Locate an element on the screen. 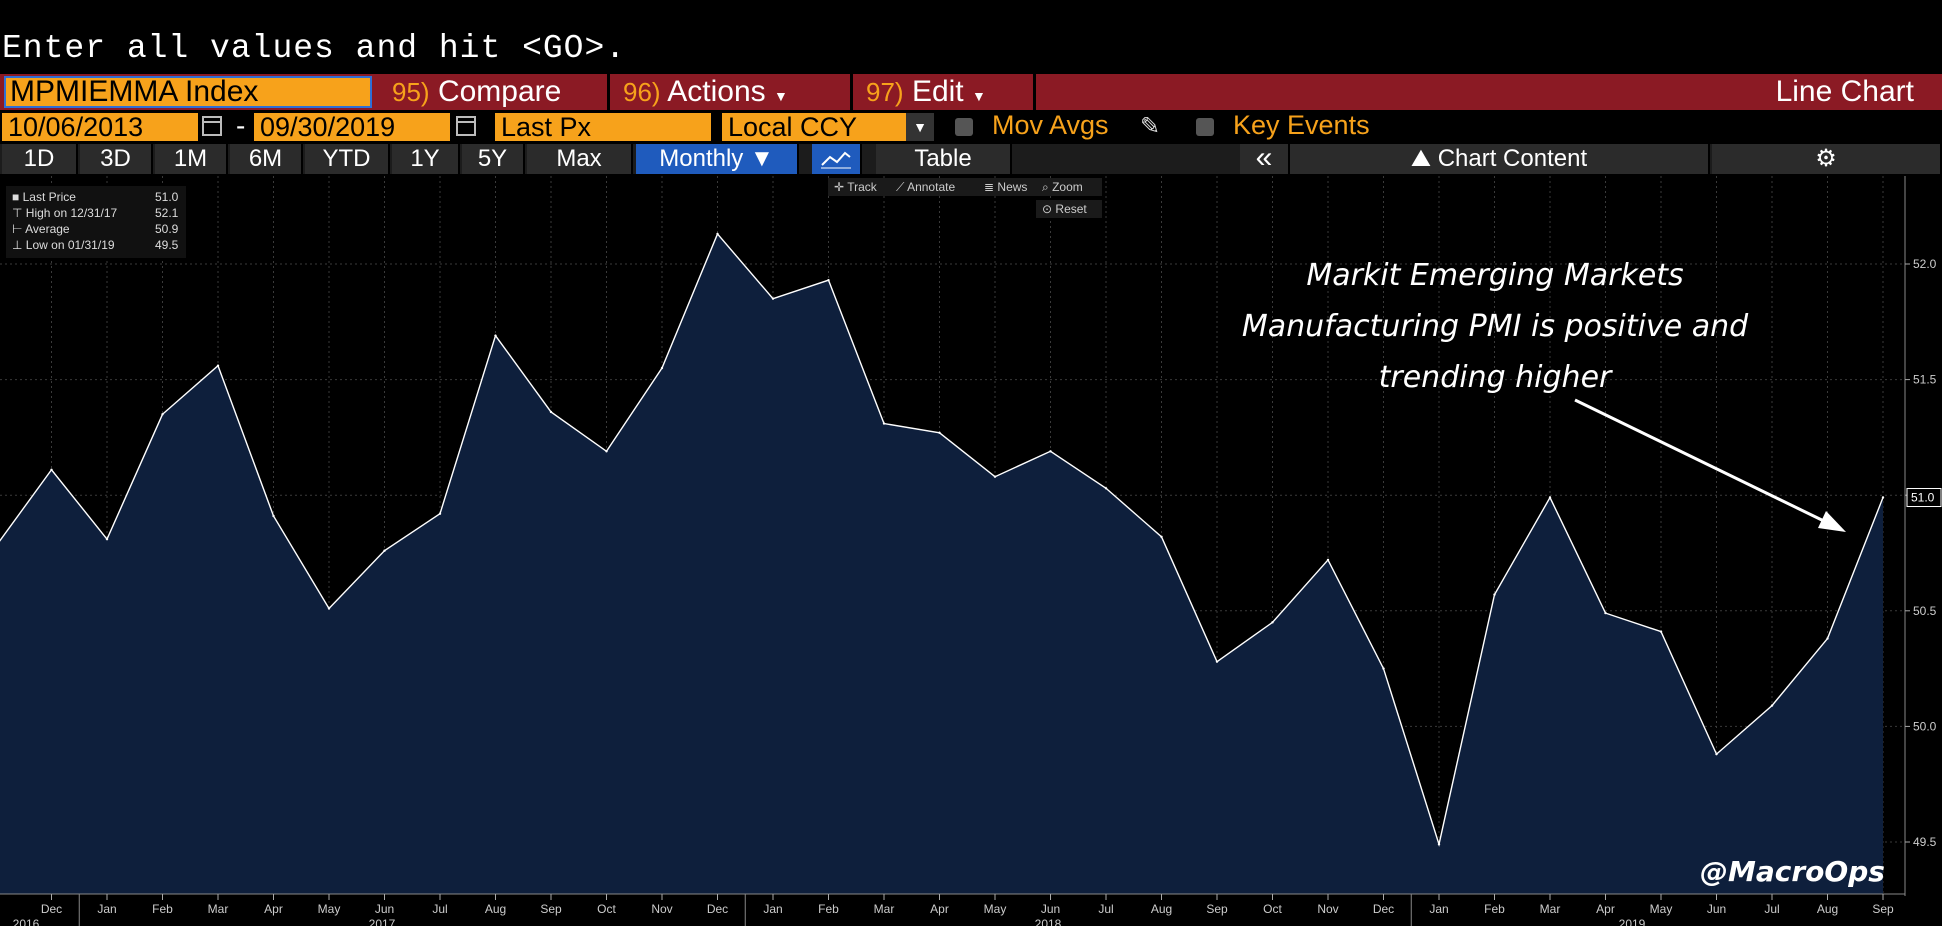 Image resolution: width=1942 pixels, height=926 pixels. y-tick-label: 49.5 is located at coordinates (1925, 842).